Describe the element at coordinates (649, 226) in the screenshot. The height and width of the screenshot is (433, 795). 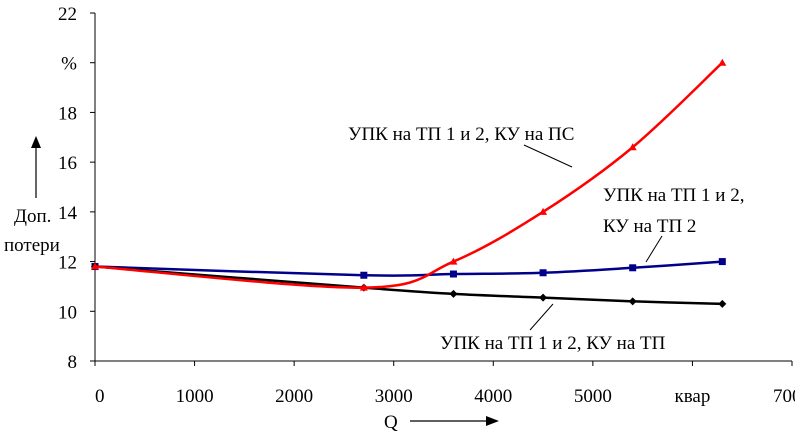
I see `annotation-blue-label-line2: КУ на ТП 2` at that location.